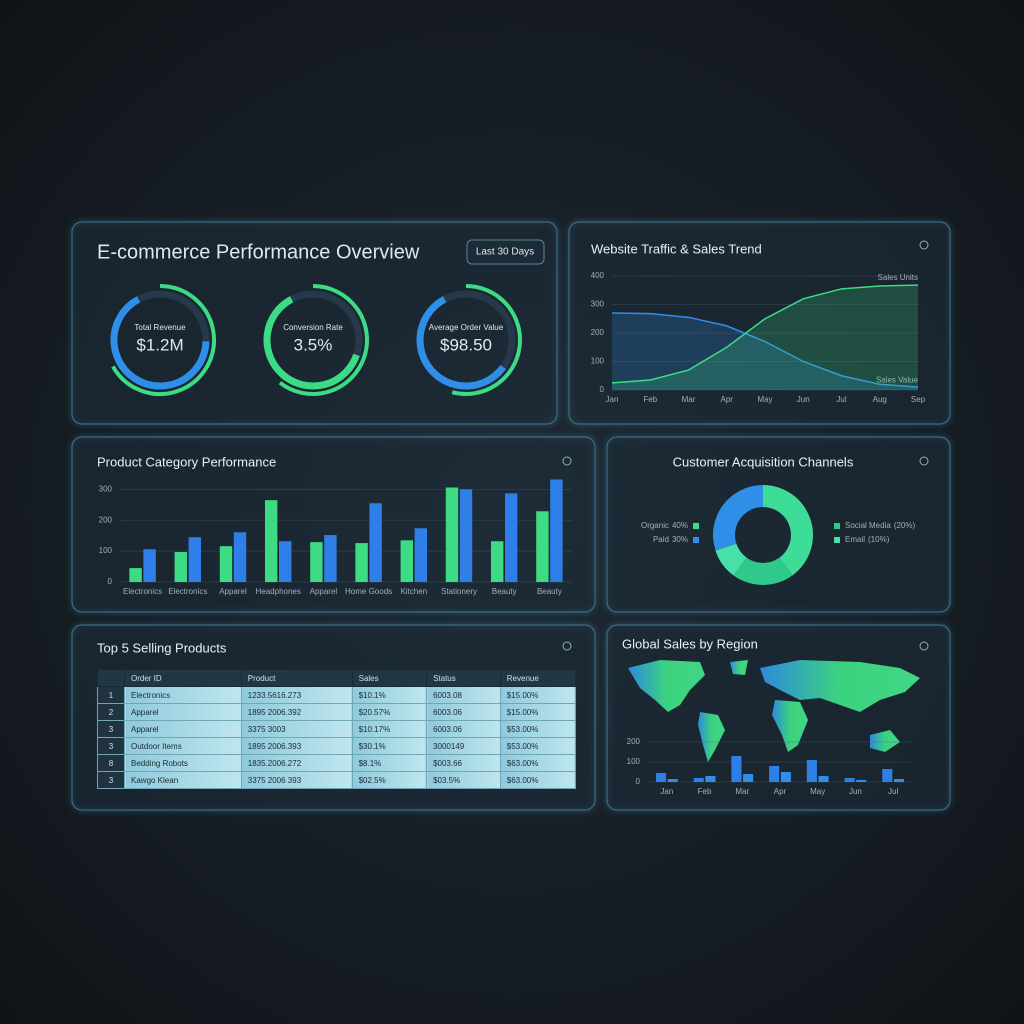 This screenshot has height=1024, width=1024. What do you see at coordinates (111, 695) in the screenshot?
I see `table-cell: 1` at bounding box center [111, 695].